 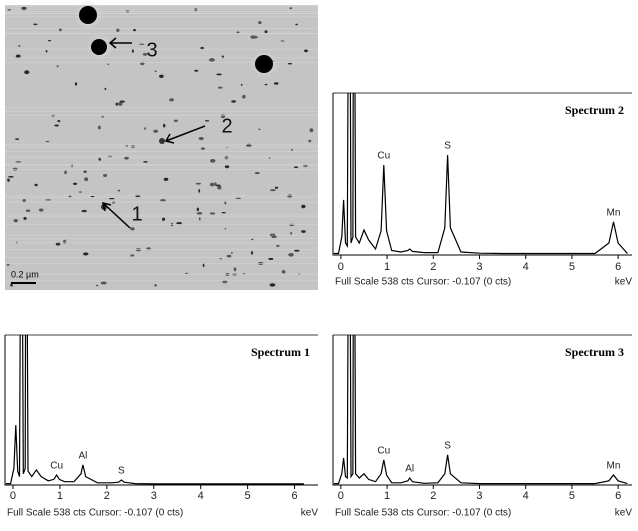 What do you see at coordinates (226, 126) in the screenshot?
I see `label: 2` at bounding box center [226, 126].